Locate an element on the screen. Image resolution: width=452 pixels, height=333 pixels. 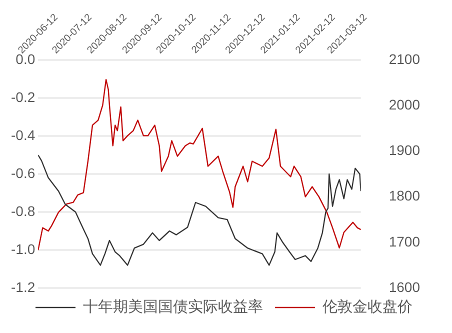
y-tick-label: -0.4 is located at coordinates (23, 134).